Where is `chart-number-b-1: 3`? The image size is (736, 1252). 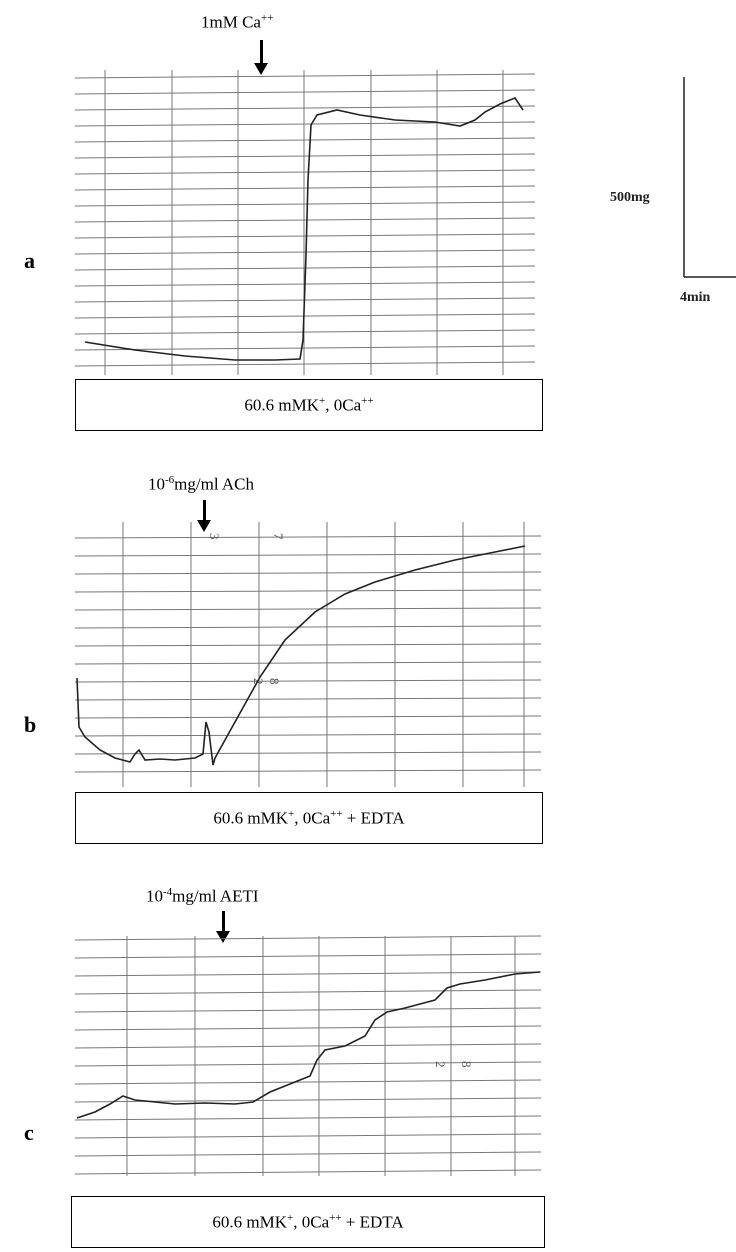
chart-number-b-1: 3 is located at coordinates (214, 536).